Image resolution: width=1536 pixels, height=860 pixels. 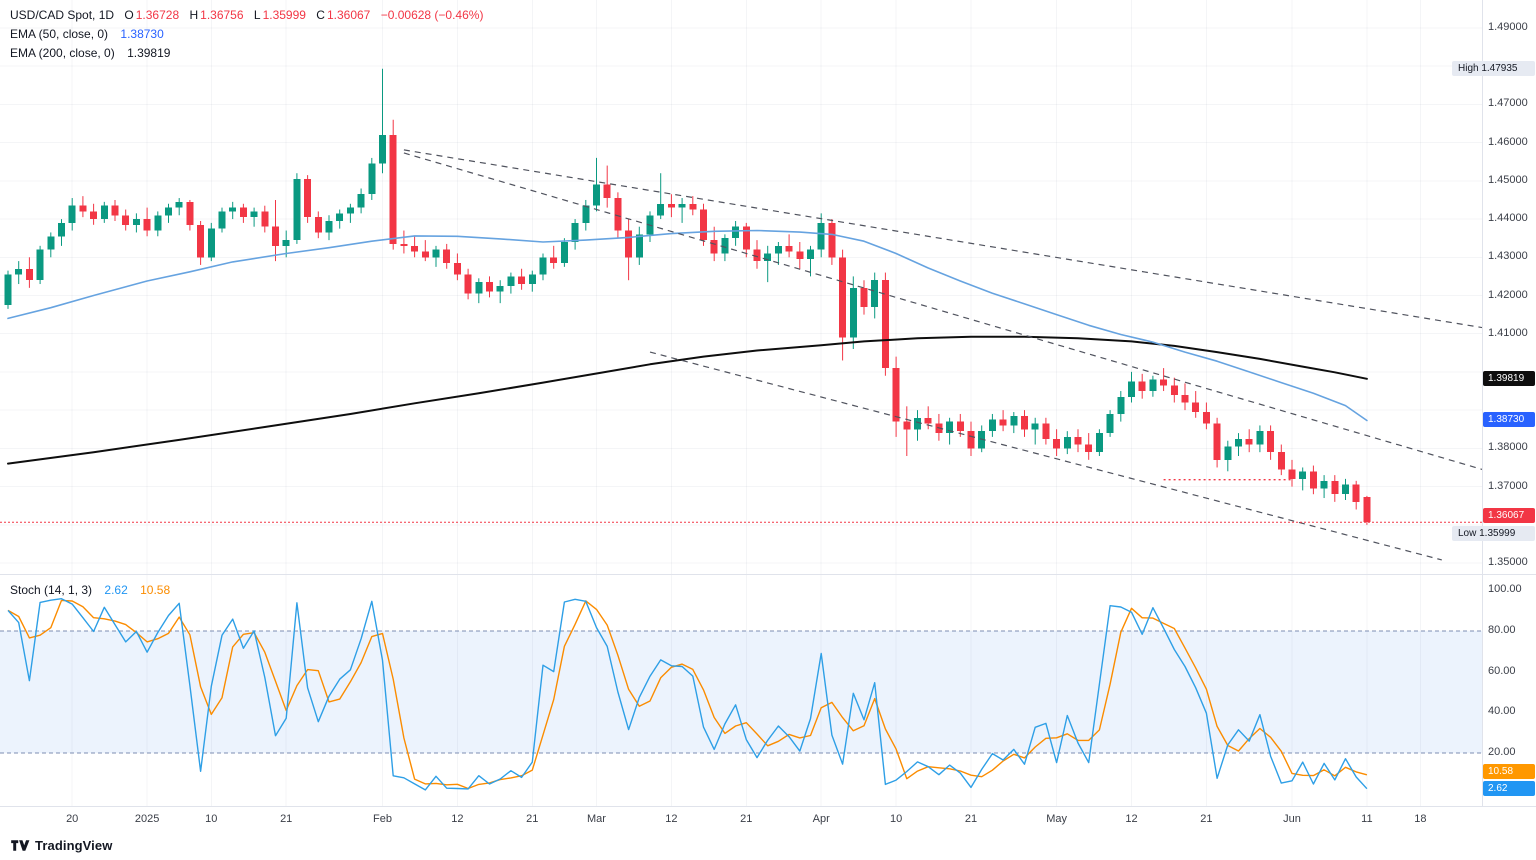 What do you see at coordinates (821, 819) in the screenshot?
I see `time-axis-label: Apr` at bounding box center [821, 819].